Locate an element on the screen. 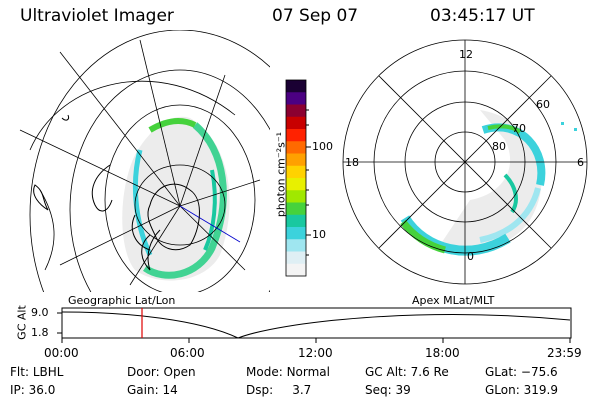 The width and height of the screenshot is (600, 400). right-map-caption: Apex MLat/MLT is located at coordinates (453, 300).